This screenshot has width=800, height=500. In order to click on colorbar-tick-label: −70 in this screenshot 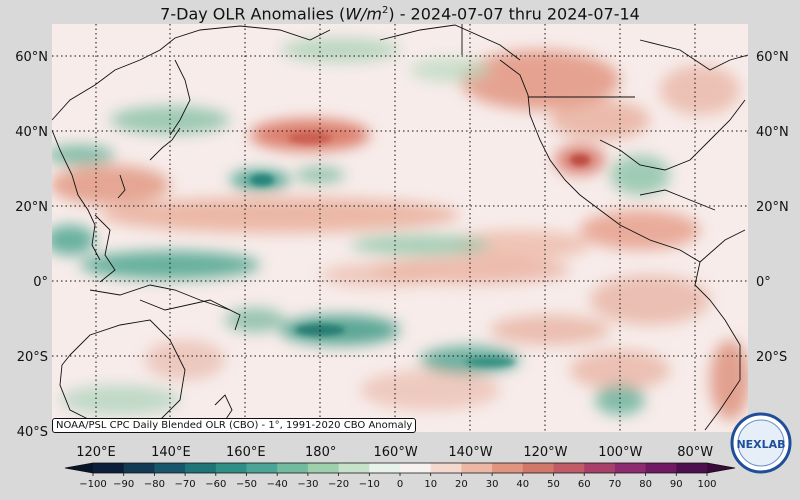, I will do `click(185, 484)`.